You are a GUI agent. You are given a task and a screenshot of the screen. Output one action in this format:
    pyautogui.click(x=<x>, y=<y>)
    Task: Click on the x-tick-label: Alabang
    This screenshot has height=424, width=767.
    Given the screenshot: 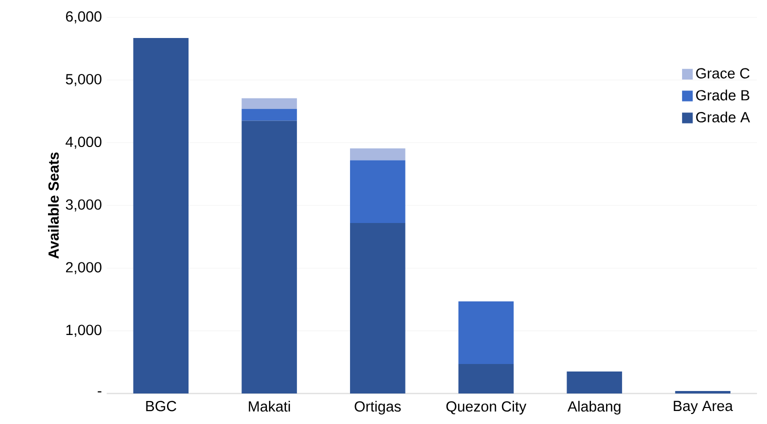 What is the action you would take?
    pyautogui.click(x=594, y=407)
    